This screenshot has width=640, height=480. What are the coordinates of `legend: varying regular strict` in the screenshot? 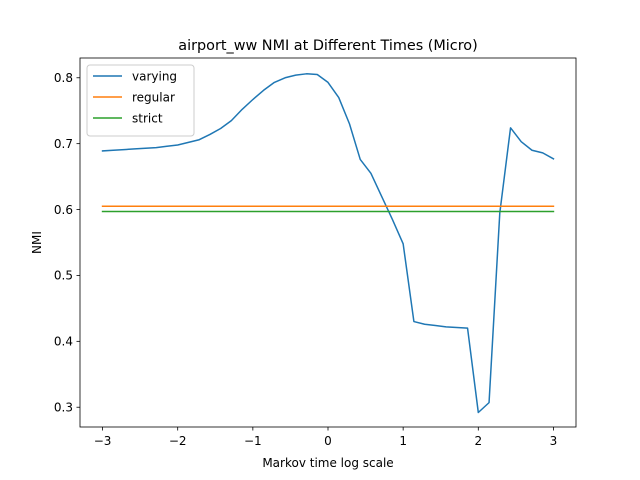 It's located at (140, 100).